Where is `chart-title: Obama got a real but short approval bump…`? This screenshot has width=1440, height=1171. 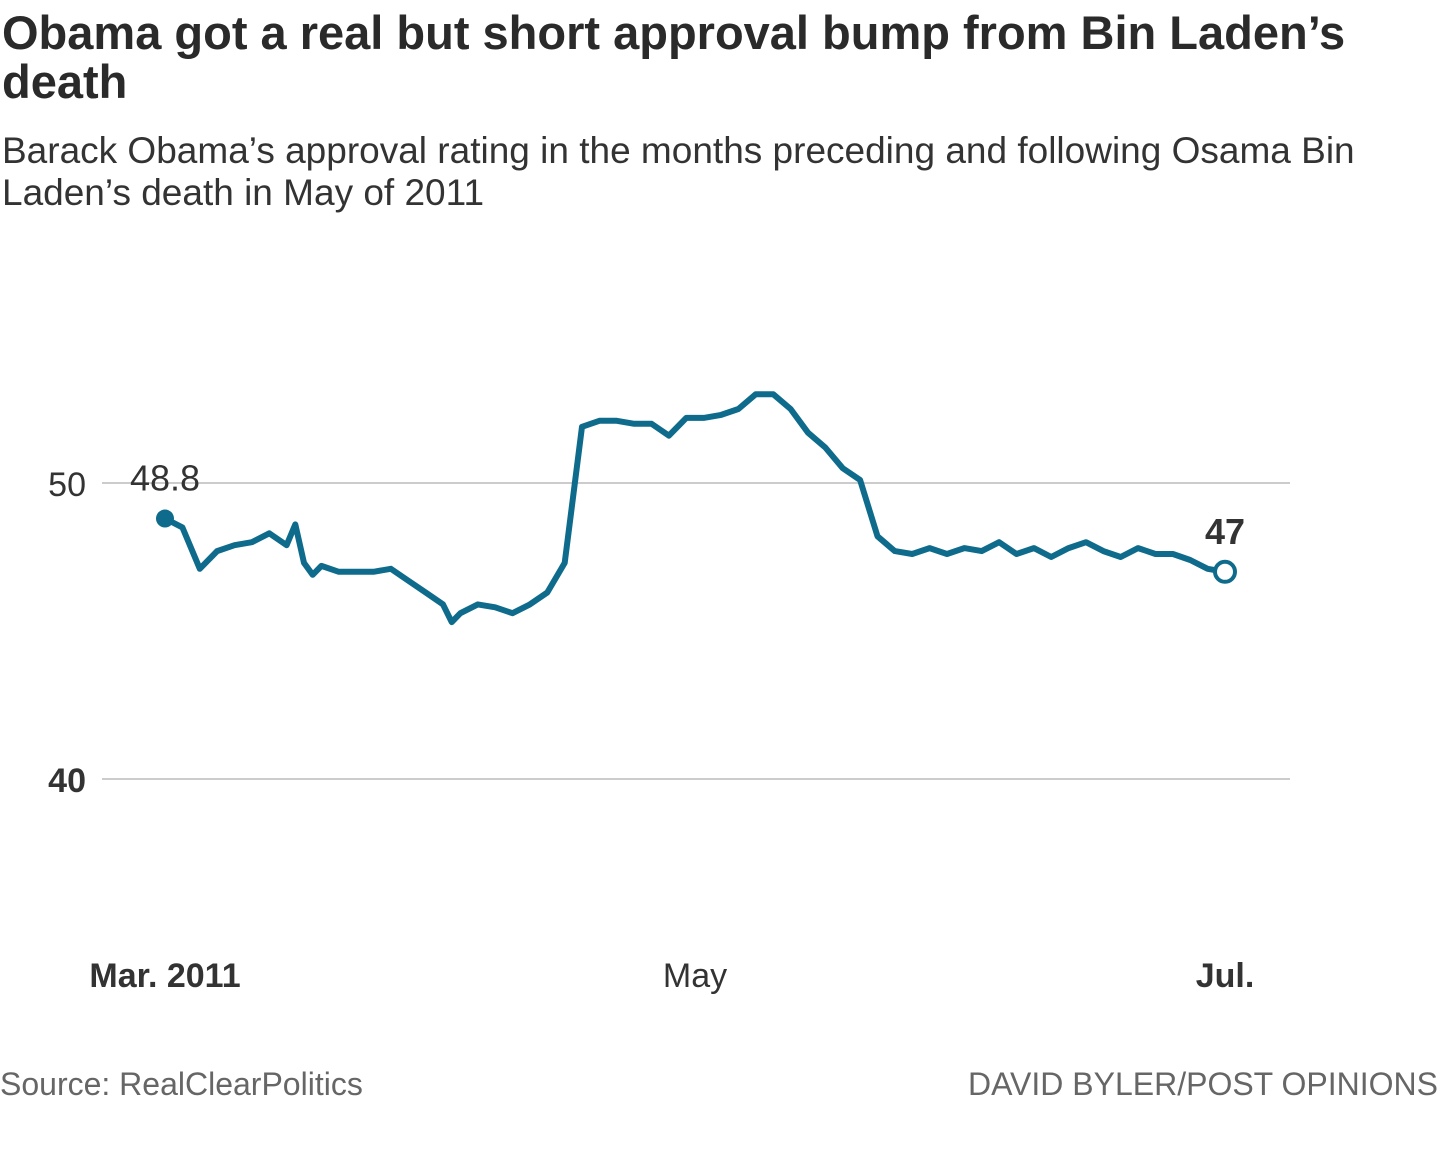
chart-title: Obama got a real but short approval bump… is located at coordinates (674, 57).